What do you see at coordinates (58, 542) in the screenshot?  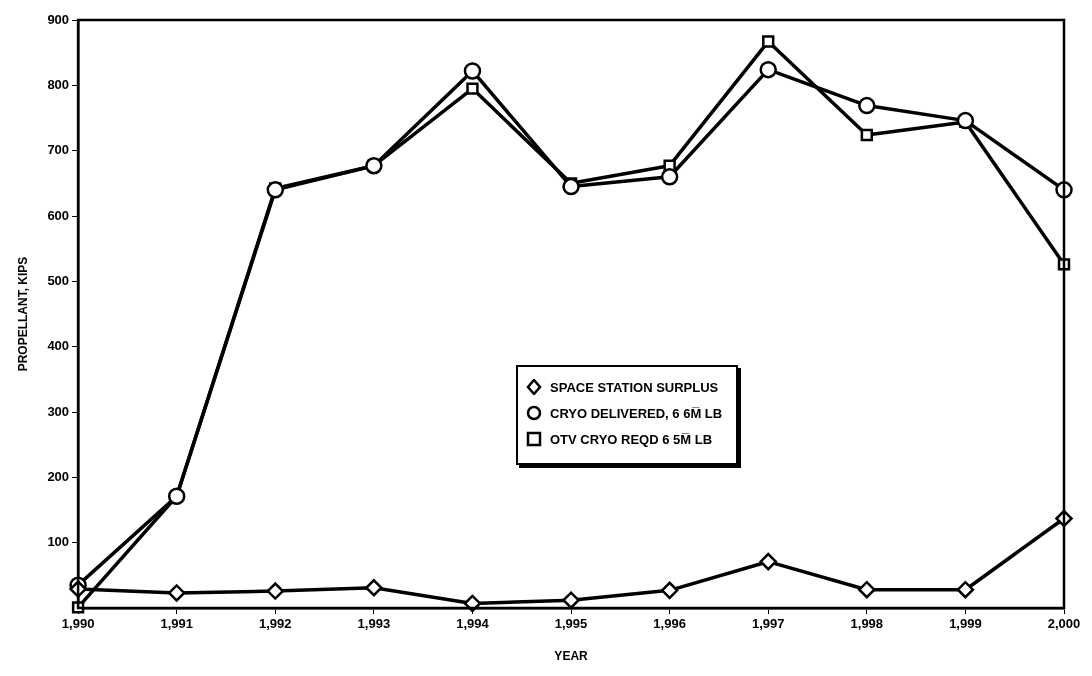 I see `y-tick-label: 100` at bounding box center [58, 542].